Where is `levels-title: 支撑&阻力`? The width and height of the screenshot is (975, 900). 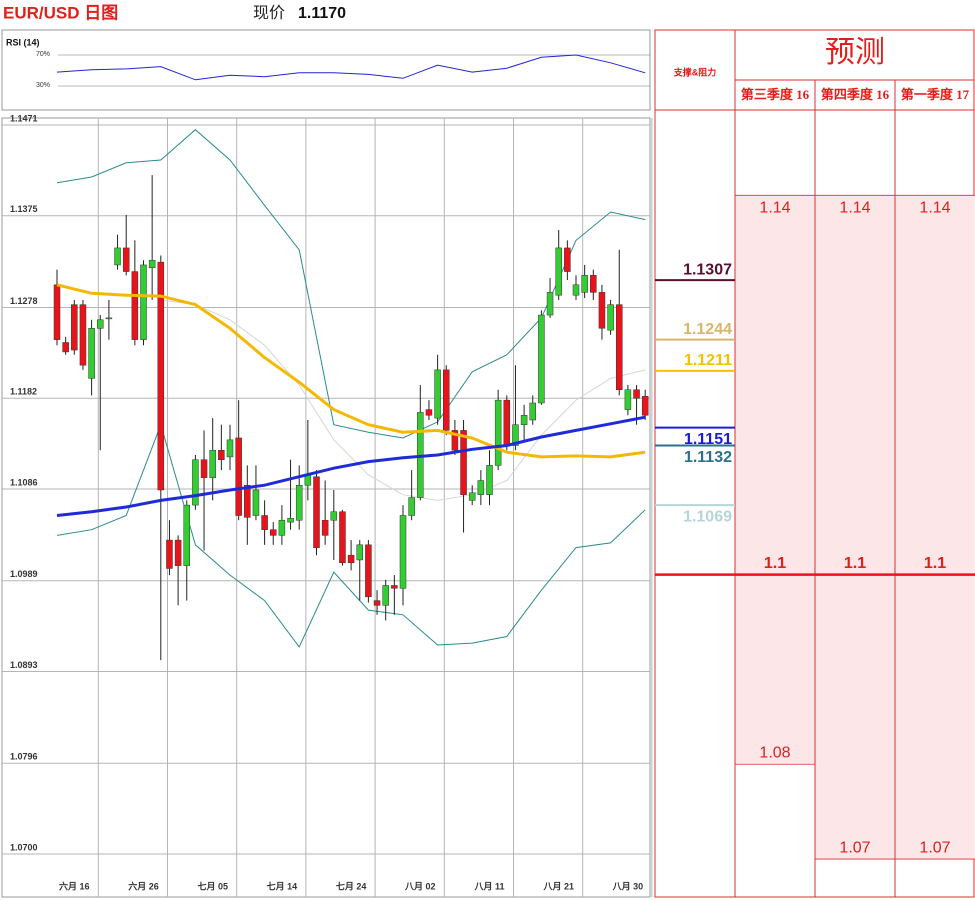 levels-title: 支撑&阻力 is located at coordinates (695, 71).